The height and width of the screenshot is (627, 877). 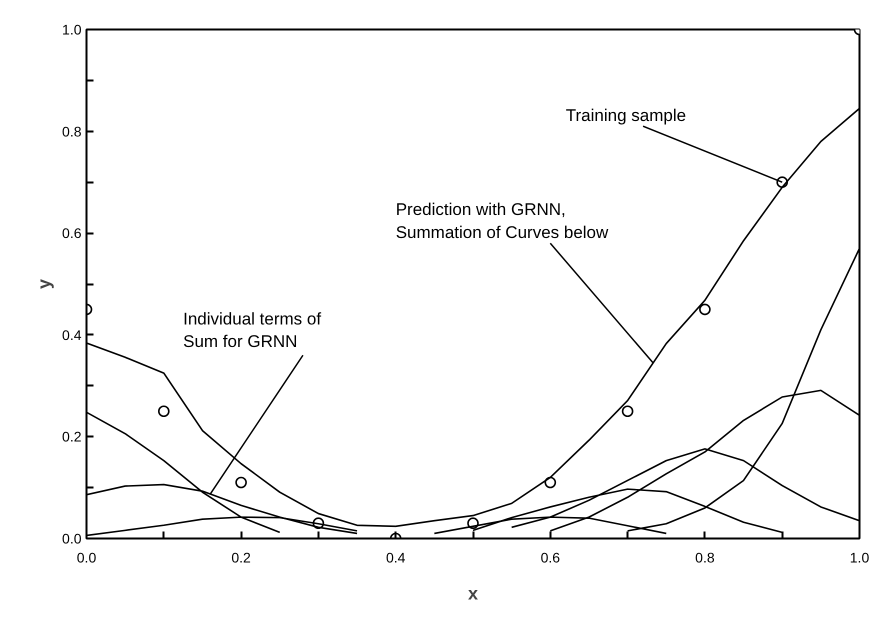 I want to click on y-tick-label: 1.0, so click(x=72, y=30).